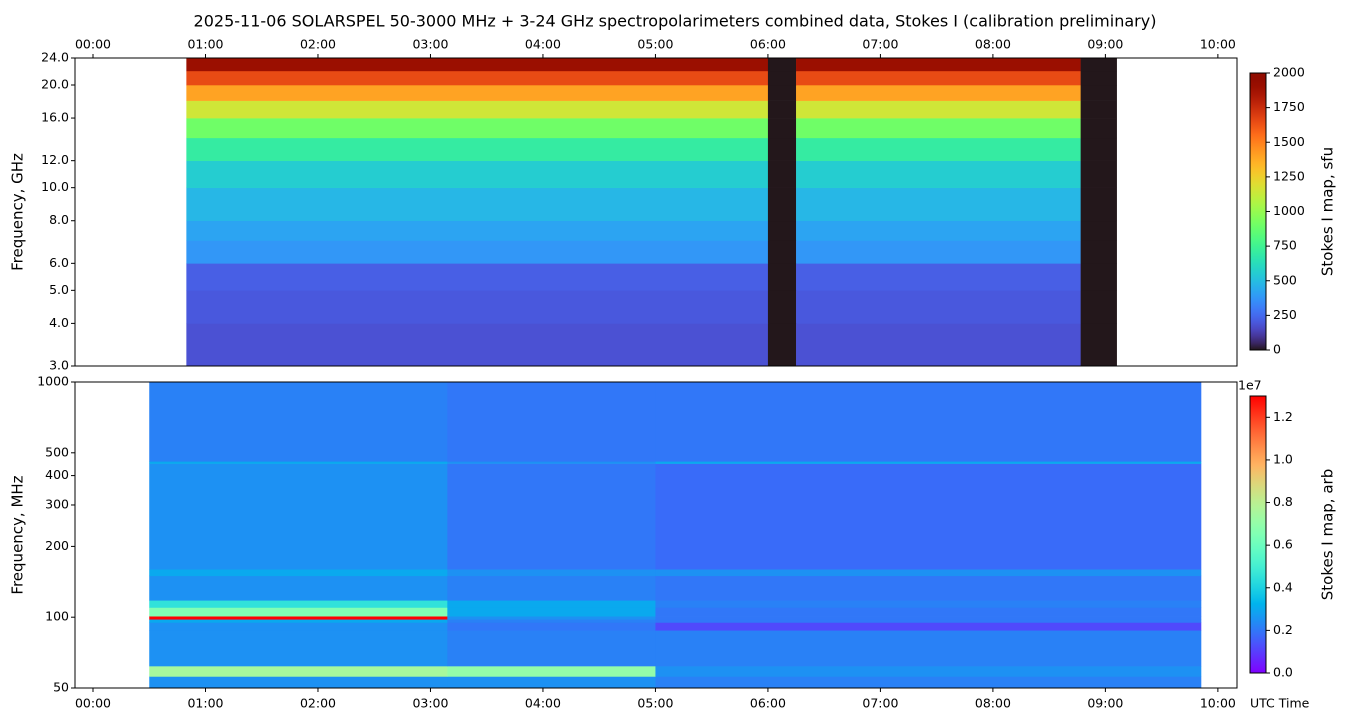  I want to click on x-tick-label: 01:00, so click(205, 703).